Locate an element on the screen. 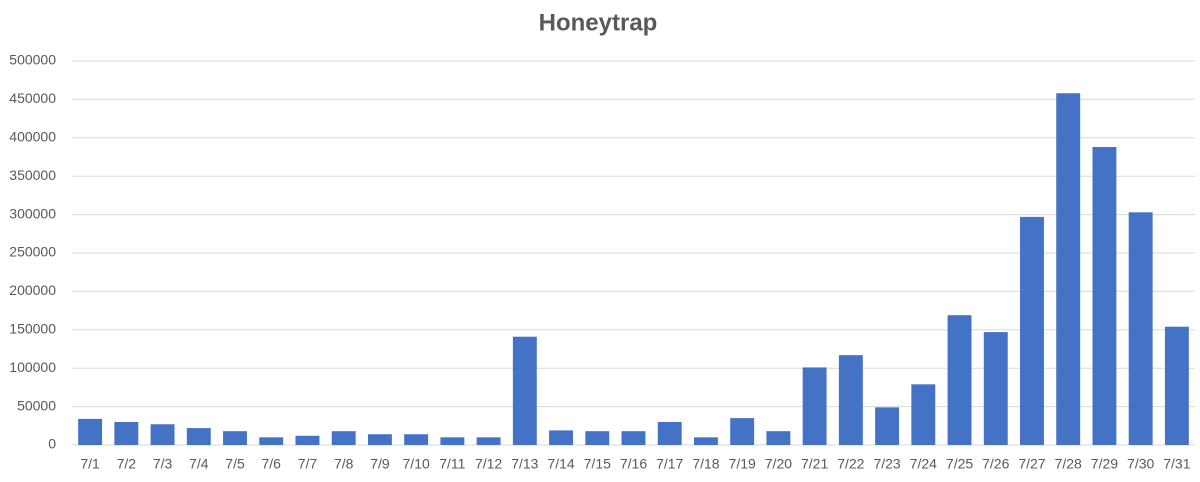 Image resolution: width=1200 pixels, height=482 pixels. x-tick-label: 7/22 is located at coordinates (850, 464).